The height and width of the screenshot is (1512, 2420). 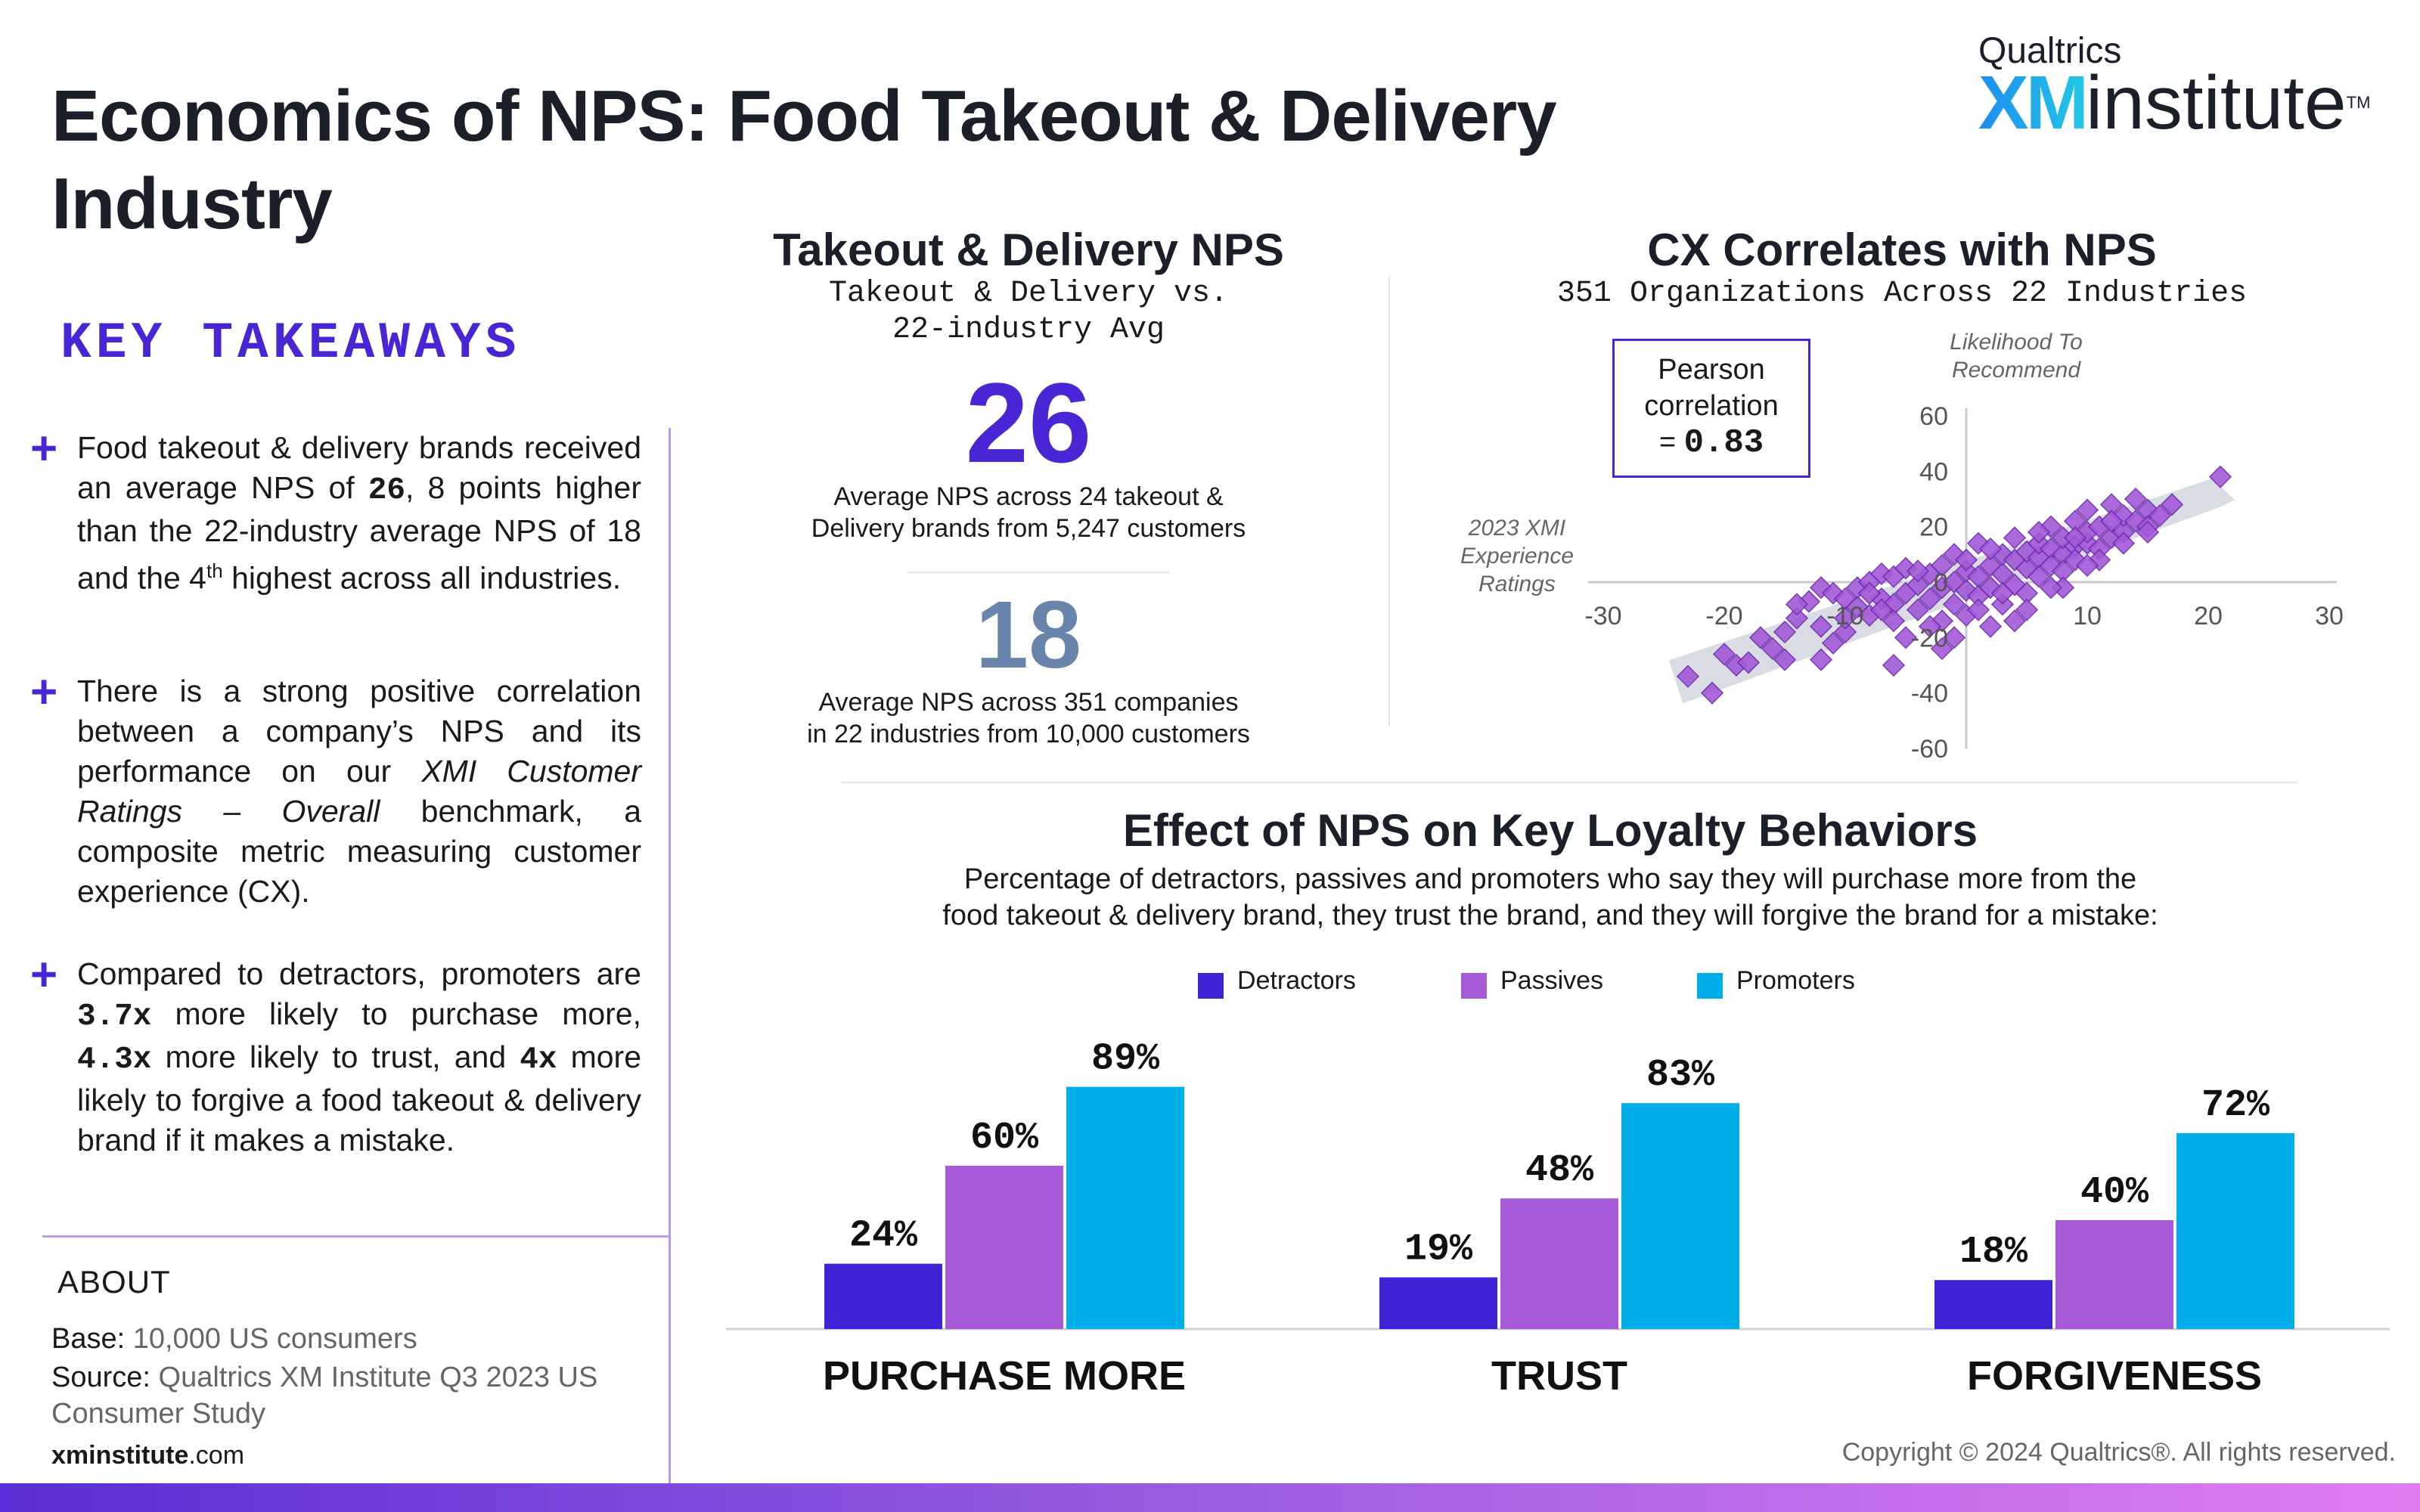 I want to click on logo-xm: XM, so click(x=2033, y=102).